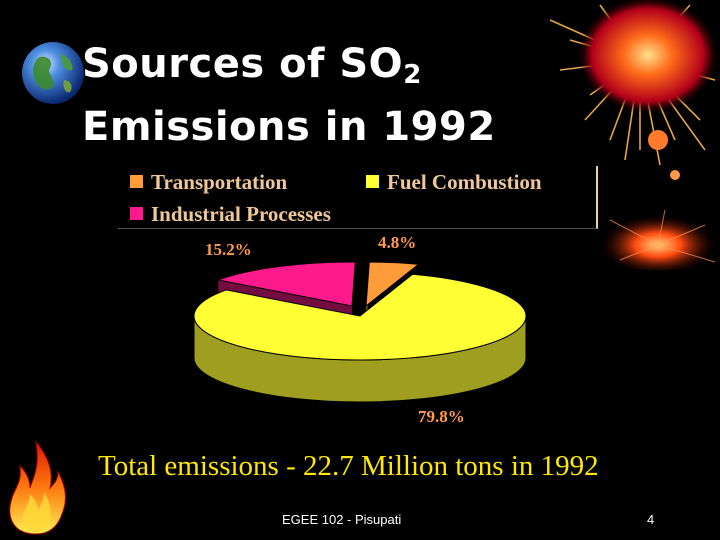  Describe the element at coordinates (53, 73) in the screenshot. I see `globe-icon` at that location.